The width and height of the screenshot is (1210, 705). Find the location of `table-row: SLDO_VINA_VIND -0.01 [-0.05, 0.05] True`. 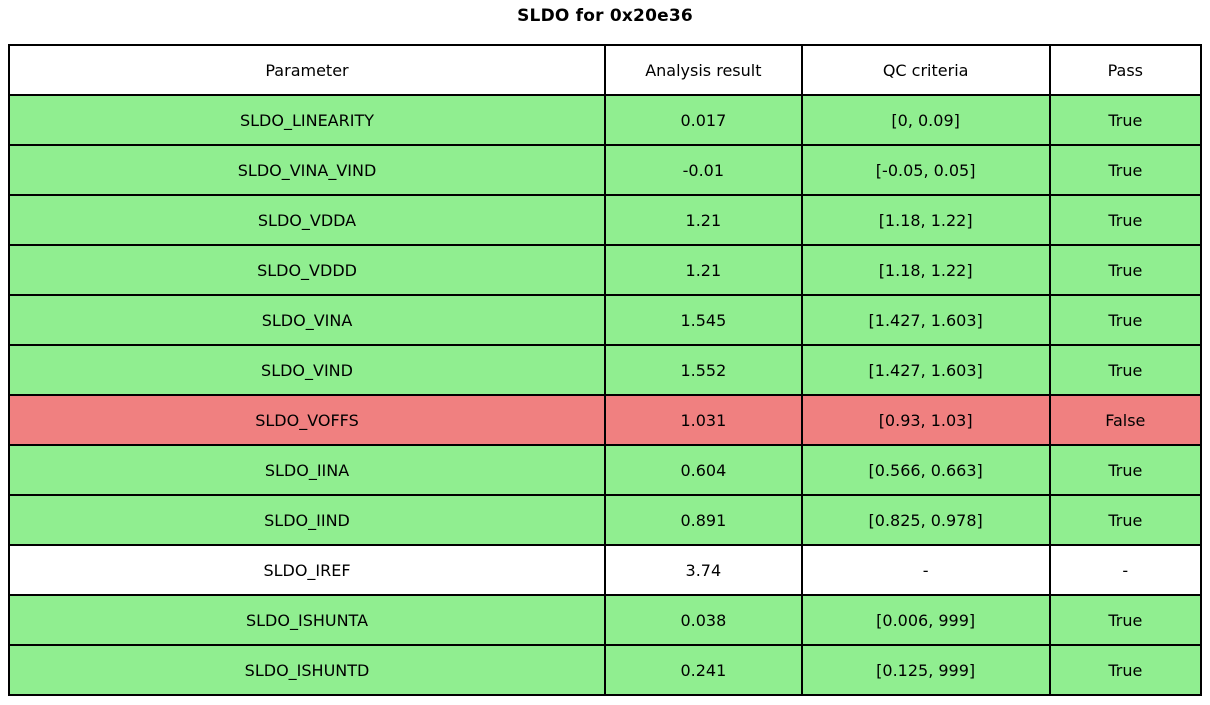

table-row: SLDO_VINA_VIND -0.01 [-0.05, 0.05] True is located at coordinates (605, 170).